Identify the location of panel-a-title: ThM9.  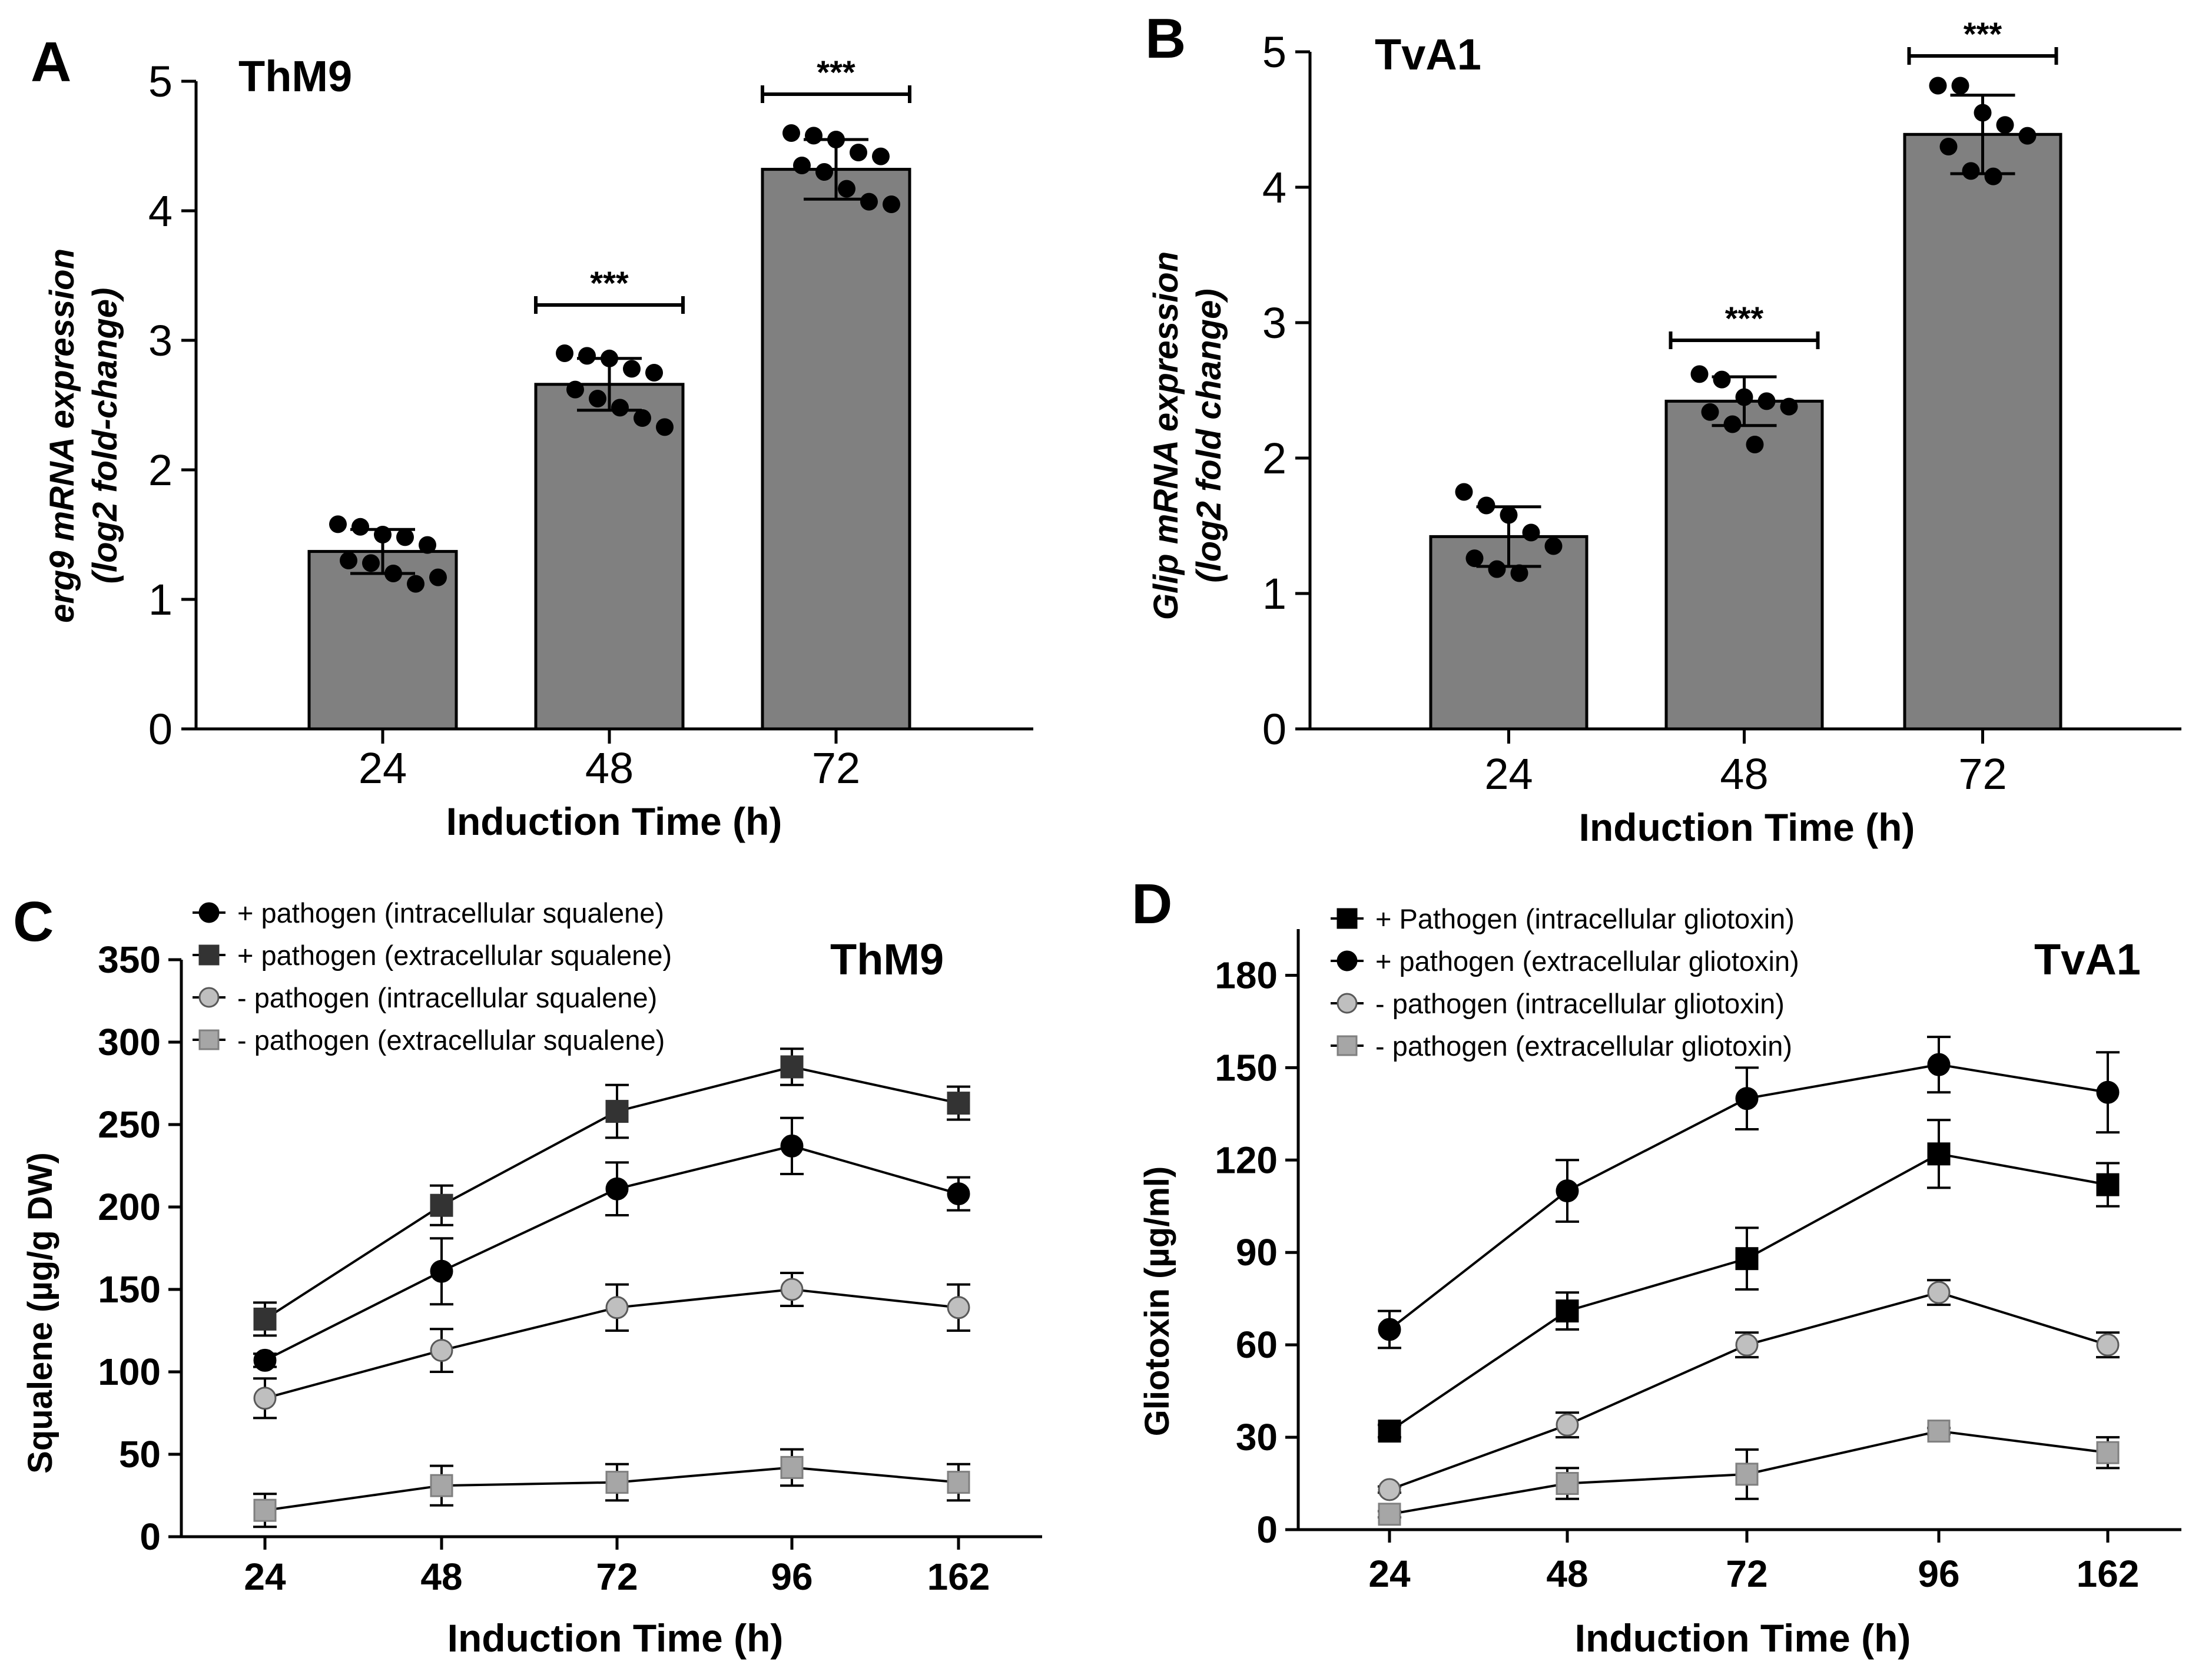
(295, 76).